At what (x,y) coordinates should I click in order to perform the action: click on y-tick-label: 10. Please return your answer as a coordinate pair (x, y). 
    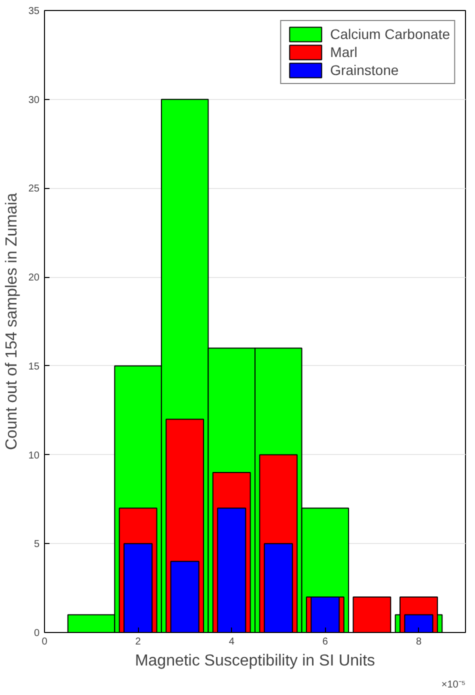
    Looking at the image, I should click on (34, 456).